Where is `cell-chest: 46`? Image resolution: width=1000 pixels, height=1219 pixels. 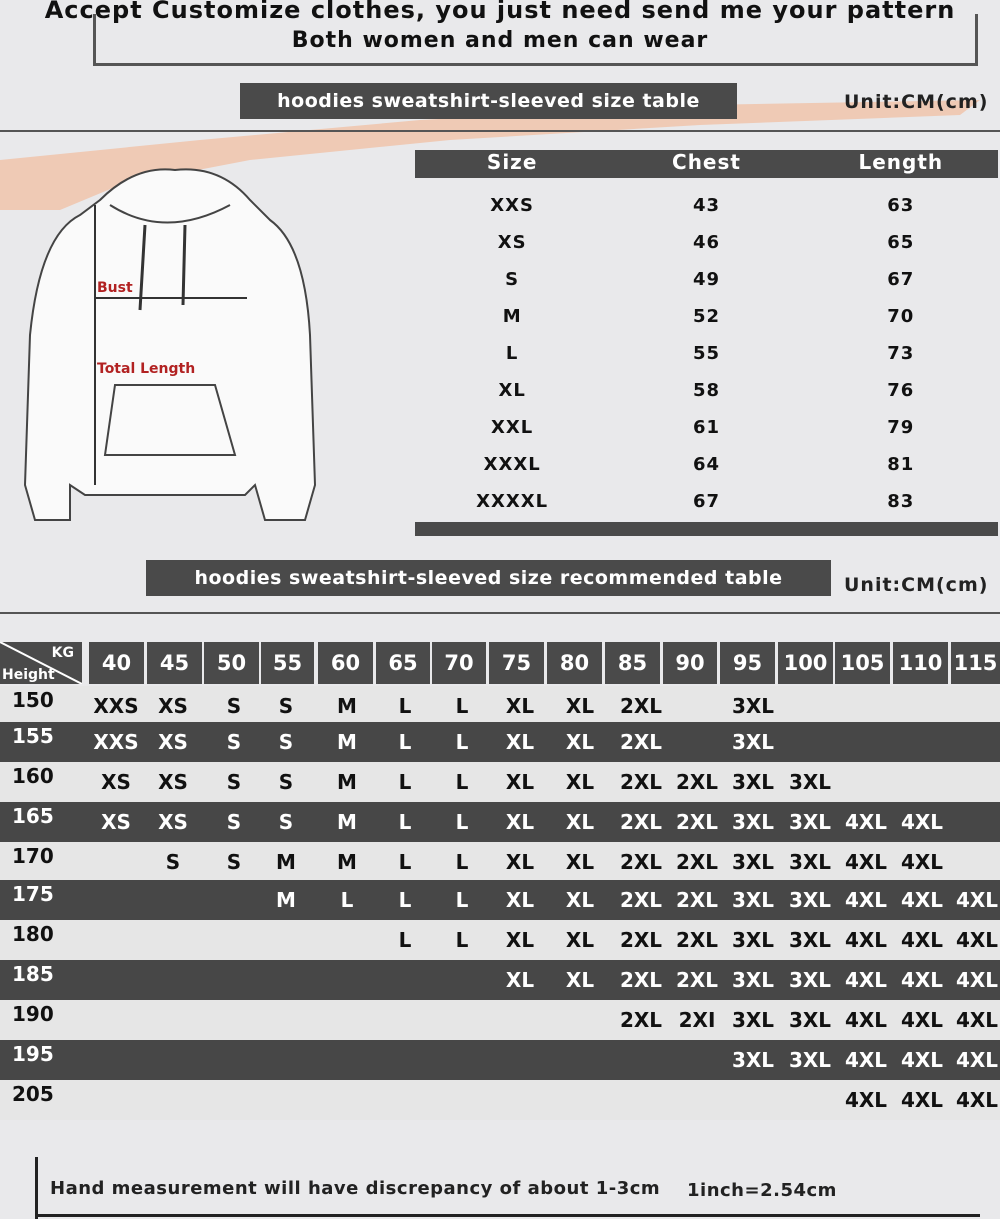
cell-chest: 46 is located at coordinates (706, 242).